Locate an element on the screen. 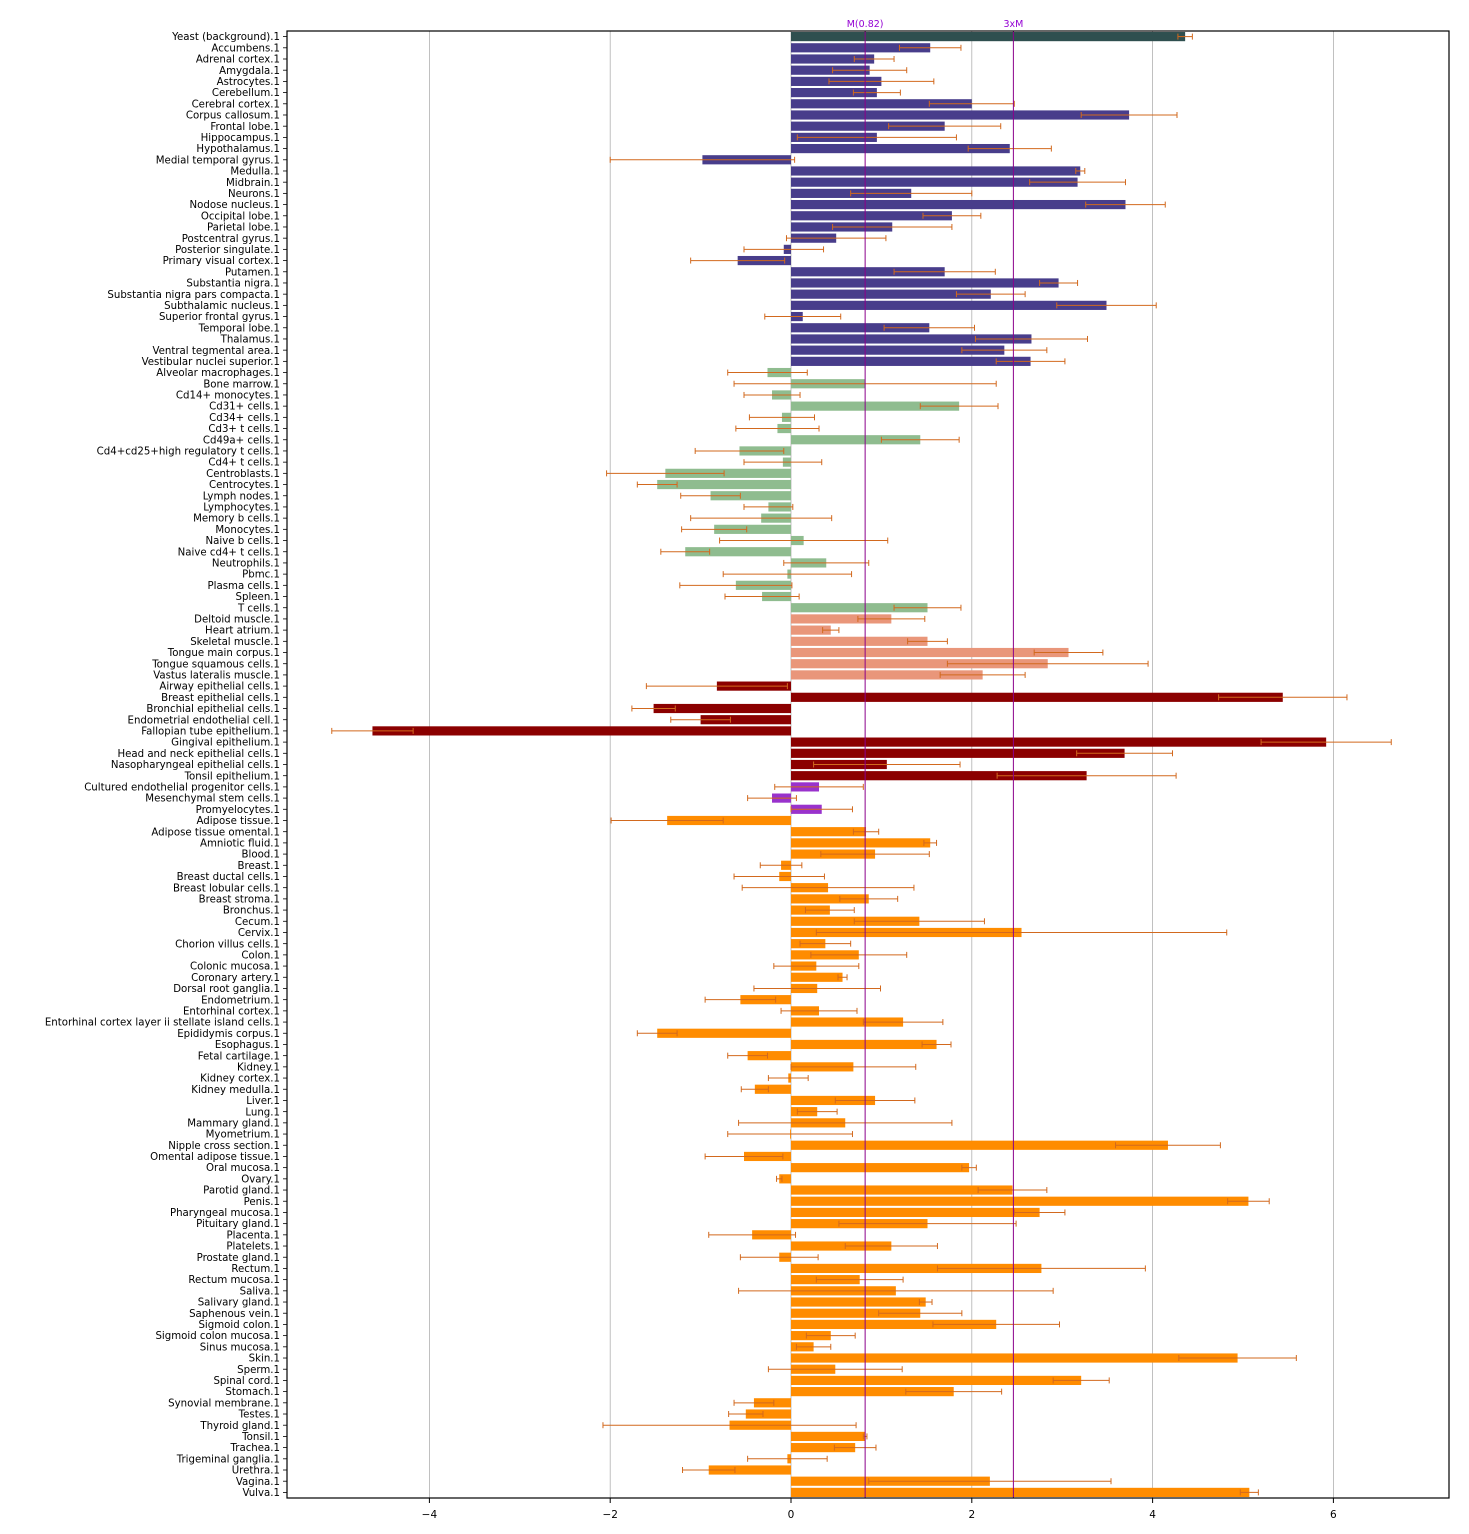  category-label: Platelets.1 is located at coordinates (253, 1247).